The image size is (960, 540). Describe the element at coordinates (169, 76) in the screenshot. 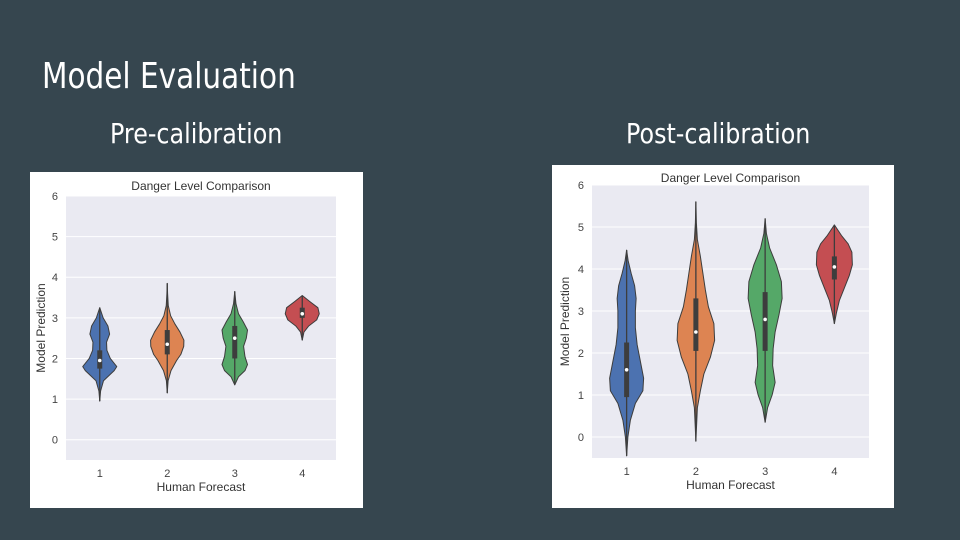

I see `slide-title: Model Evaluation` at that location.